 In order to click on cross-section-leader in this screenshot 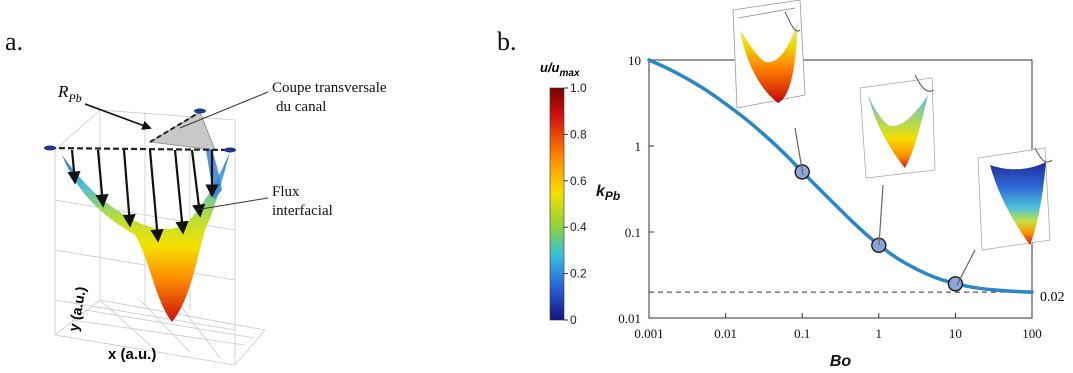, I will do `click(224, 110)`.